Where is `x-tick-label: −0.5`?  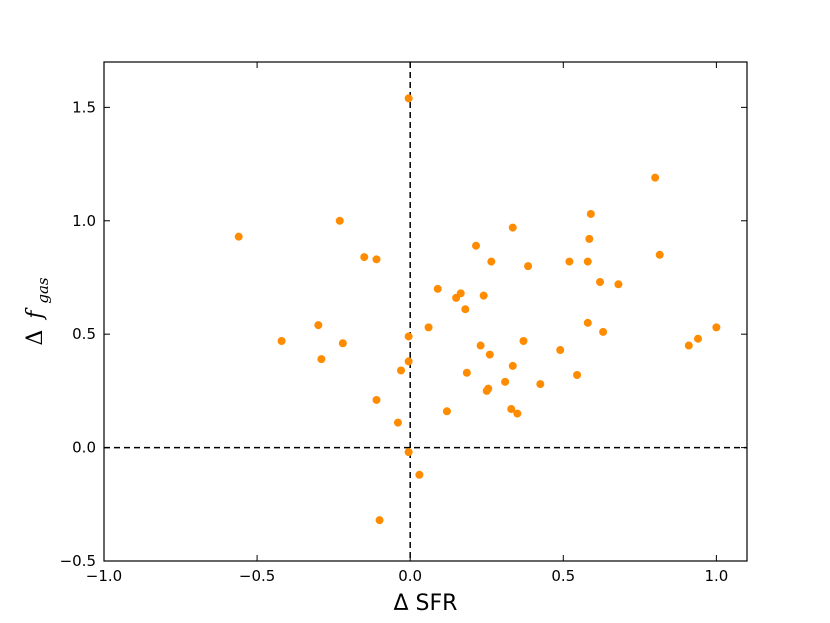
x-tick-label: −0.5 is located at coordinates (257, 576).